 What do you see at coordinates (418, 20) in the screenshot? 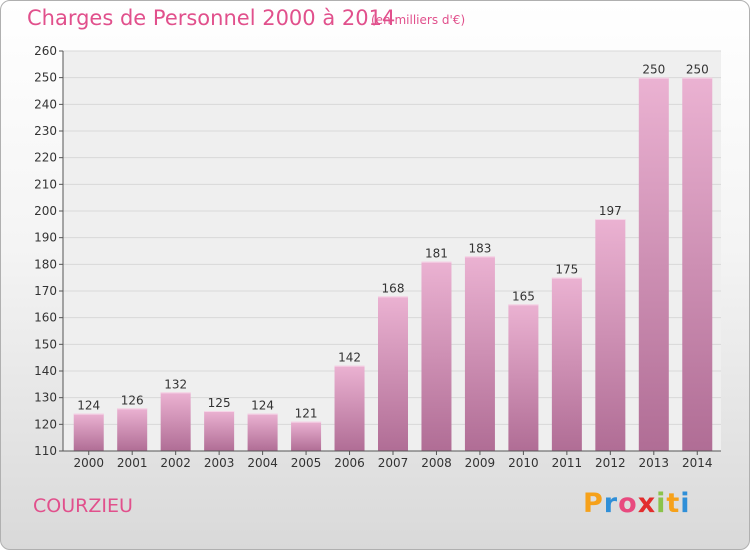
I see `chart-unit: (en milliers d'€)` at bounding box center [418, 20].